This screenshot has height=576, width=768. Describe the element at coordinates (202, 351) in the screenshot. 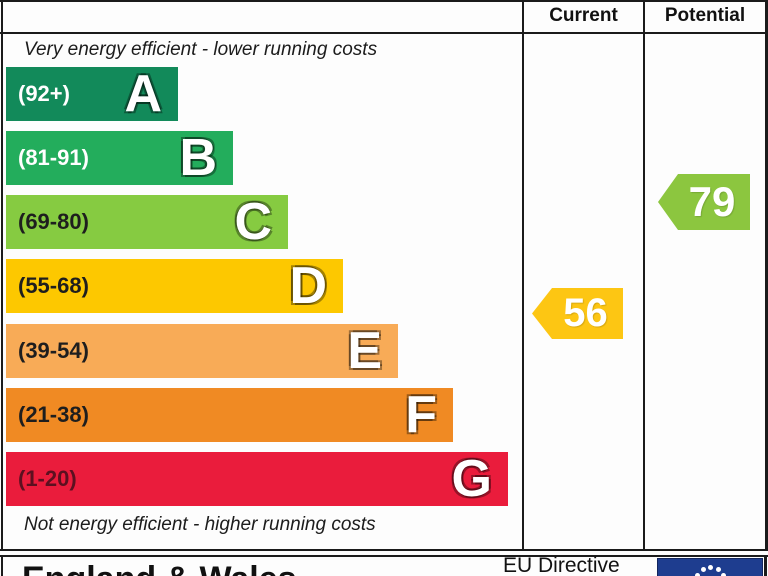

I see `band-row-e: (39-54) E` at that location.